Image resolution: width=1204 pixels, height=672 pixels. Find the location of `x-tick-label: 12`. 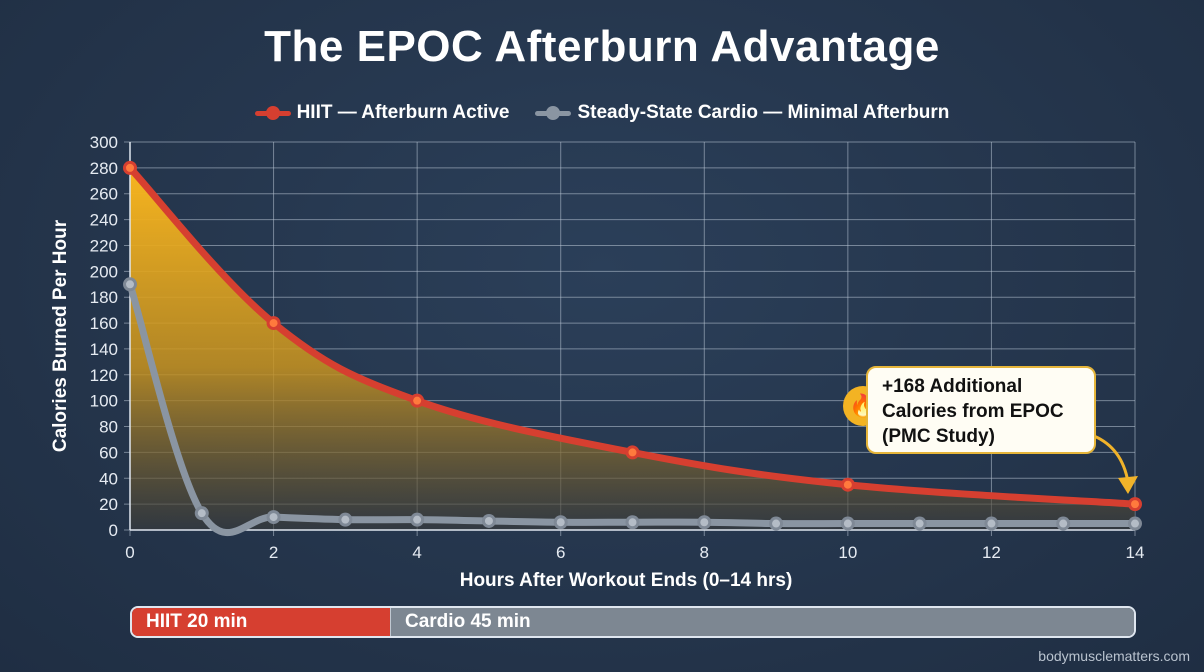

x-tick-label: 12 is located at coordinates (991, 552).